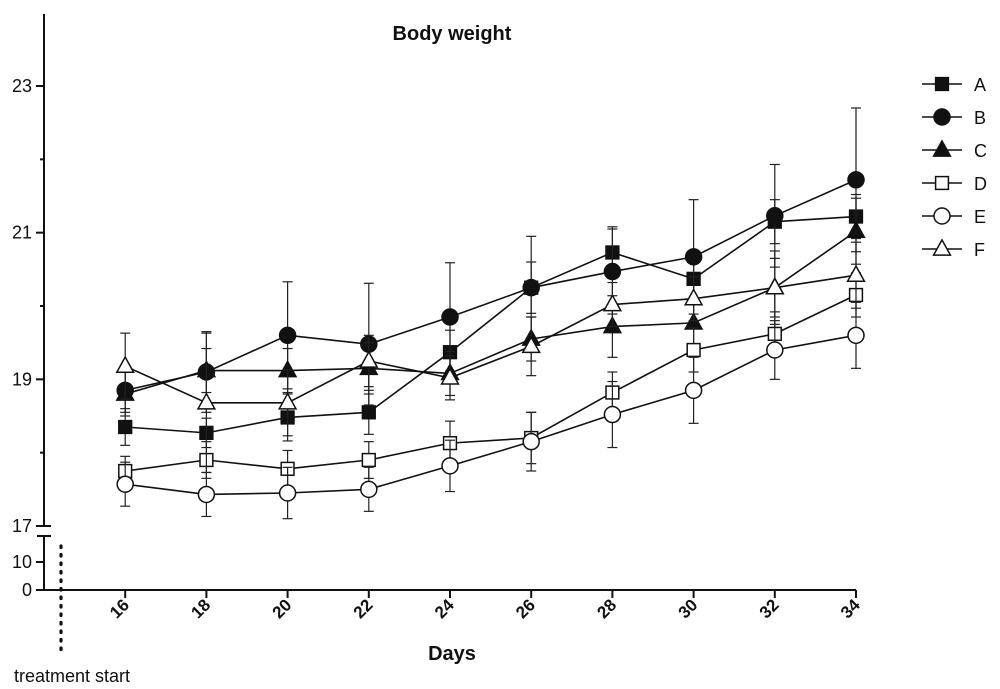  What do you see at coordinates (850, 608) in the screenshot?
I see `x-tick-label: 34` at bounding box center [850, 608].